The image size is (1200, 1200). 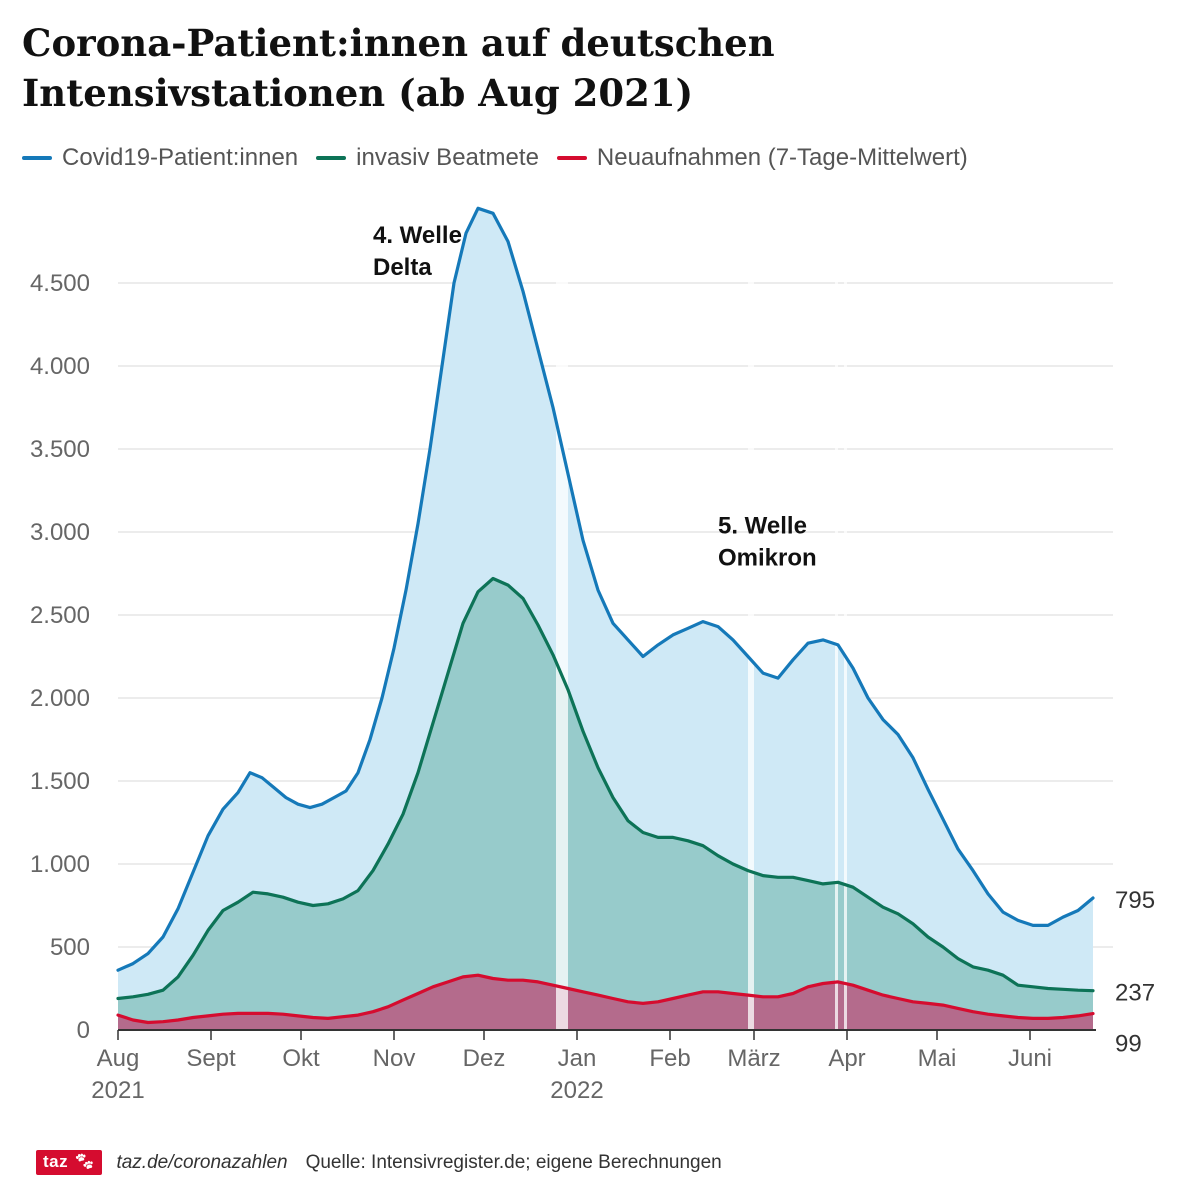 What do you see at coordinates (301, 1058) in the screenshot?
I see `x-tick-label: Okt` at bounding box center [301, 1058].